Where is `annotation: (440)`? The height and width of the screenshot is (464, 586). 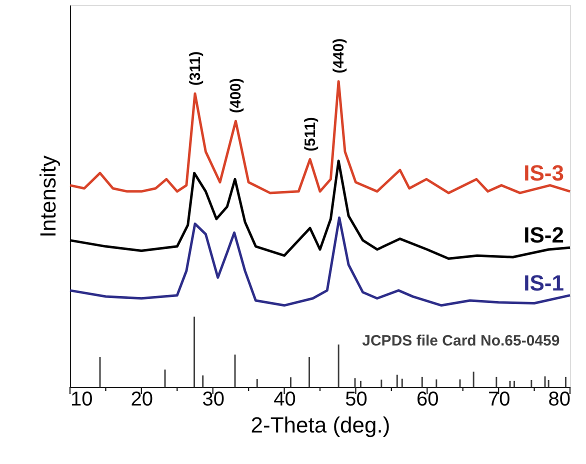
annotation: (440) is located at coordinates (339, 56).